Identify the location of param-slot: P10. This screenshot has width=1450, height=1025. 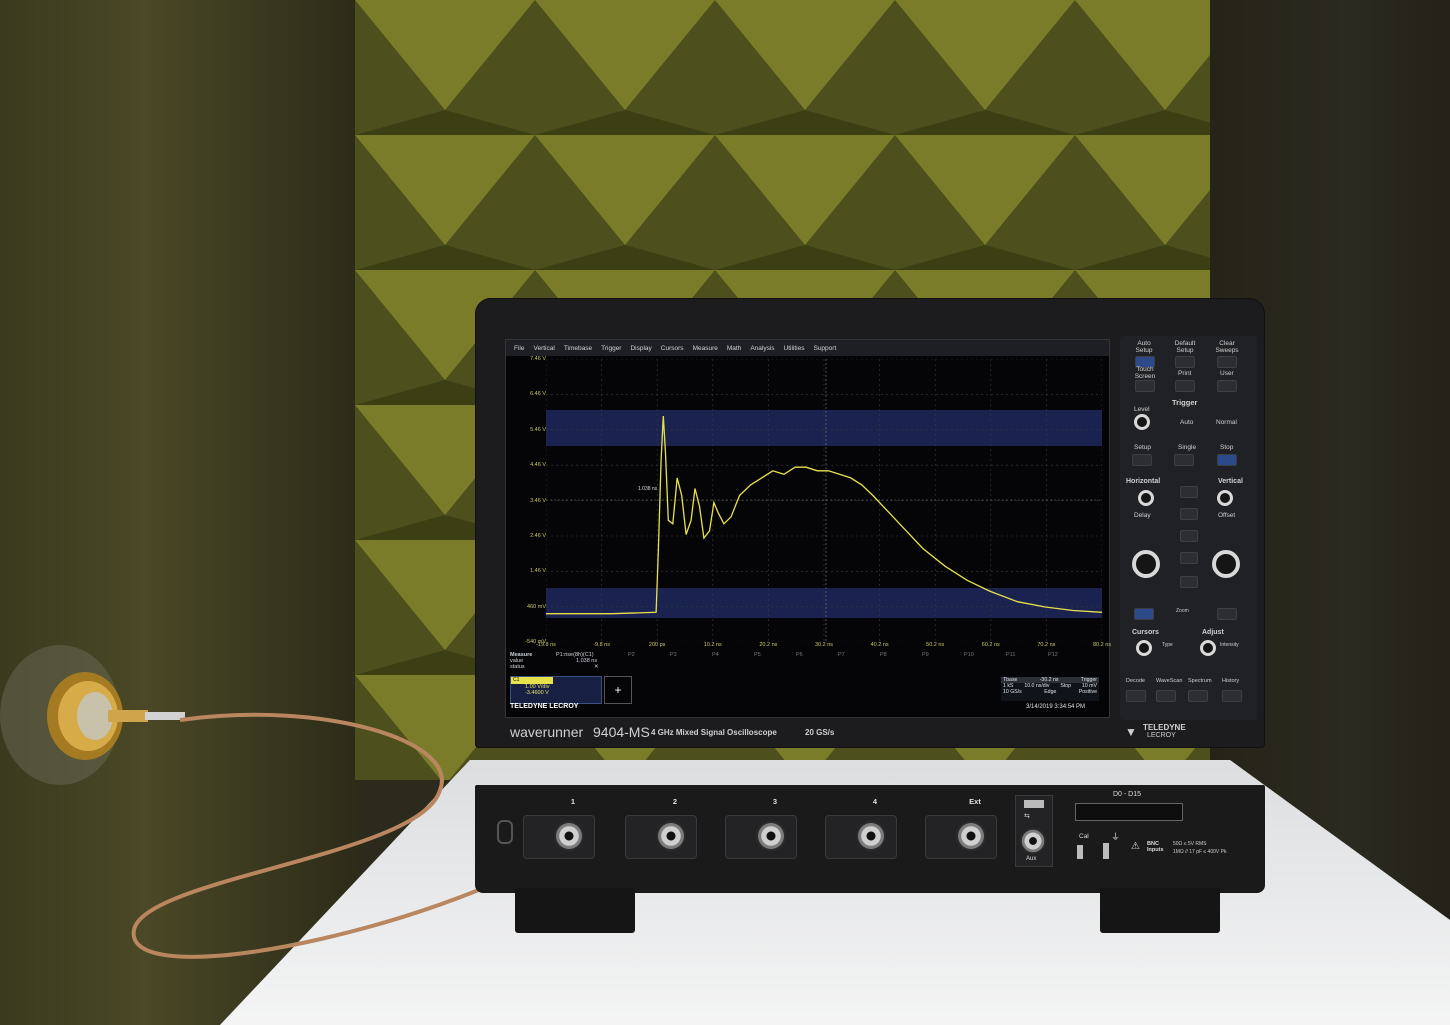
(969, 655).